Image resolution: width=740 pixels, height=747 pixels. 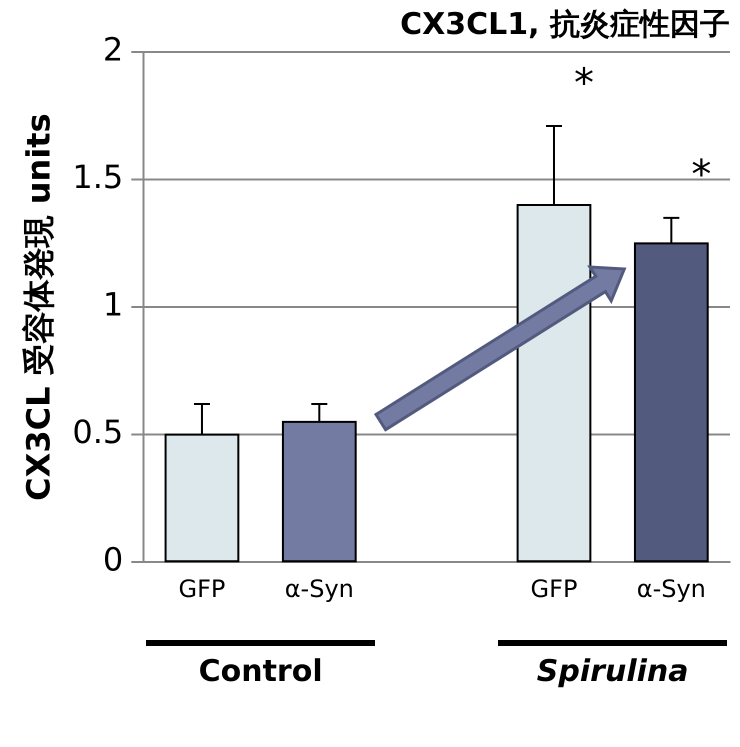 What do you see at coordinates (565, 24) in the screenshot?
I see `chart-title: CX3CL1, 抗炎症性因子` at bounding box center [565, 24].